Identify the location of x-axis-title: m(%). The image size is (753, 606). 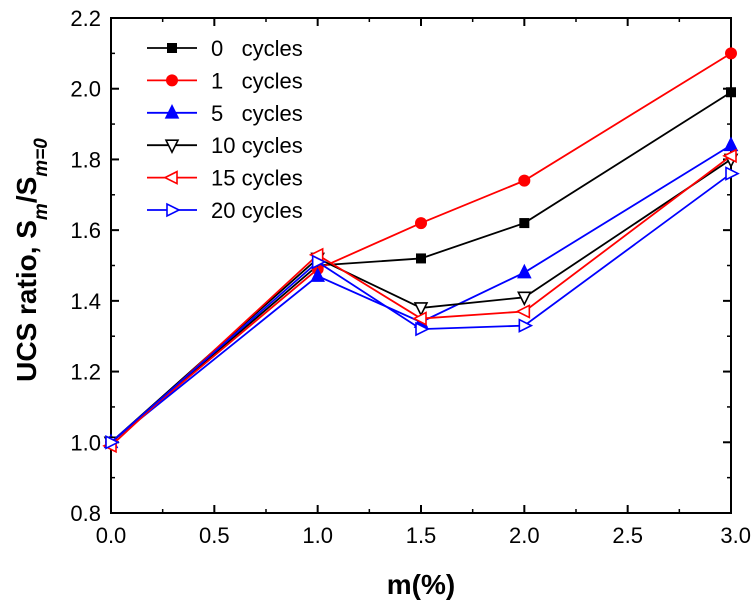
(421, 584).